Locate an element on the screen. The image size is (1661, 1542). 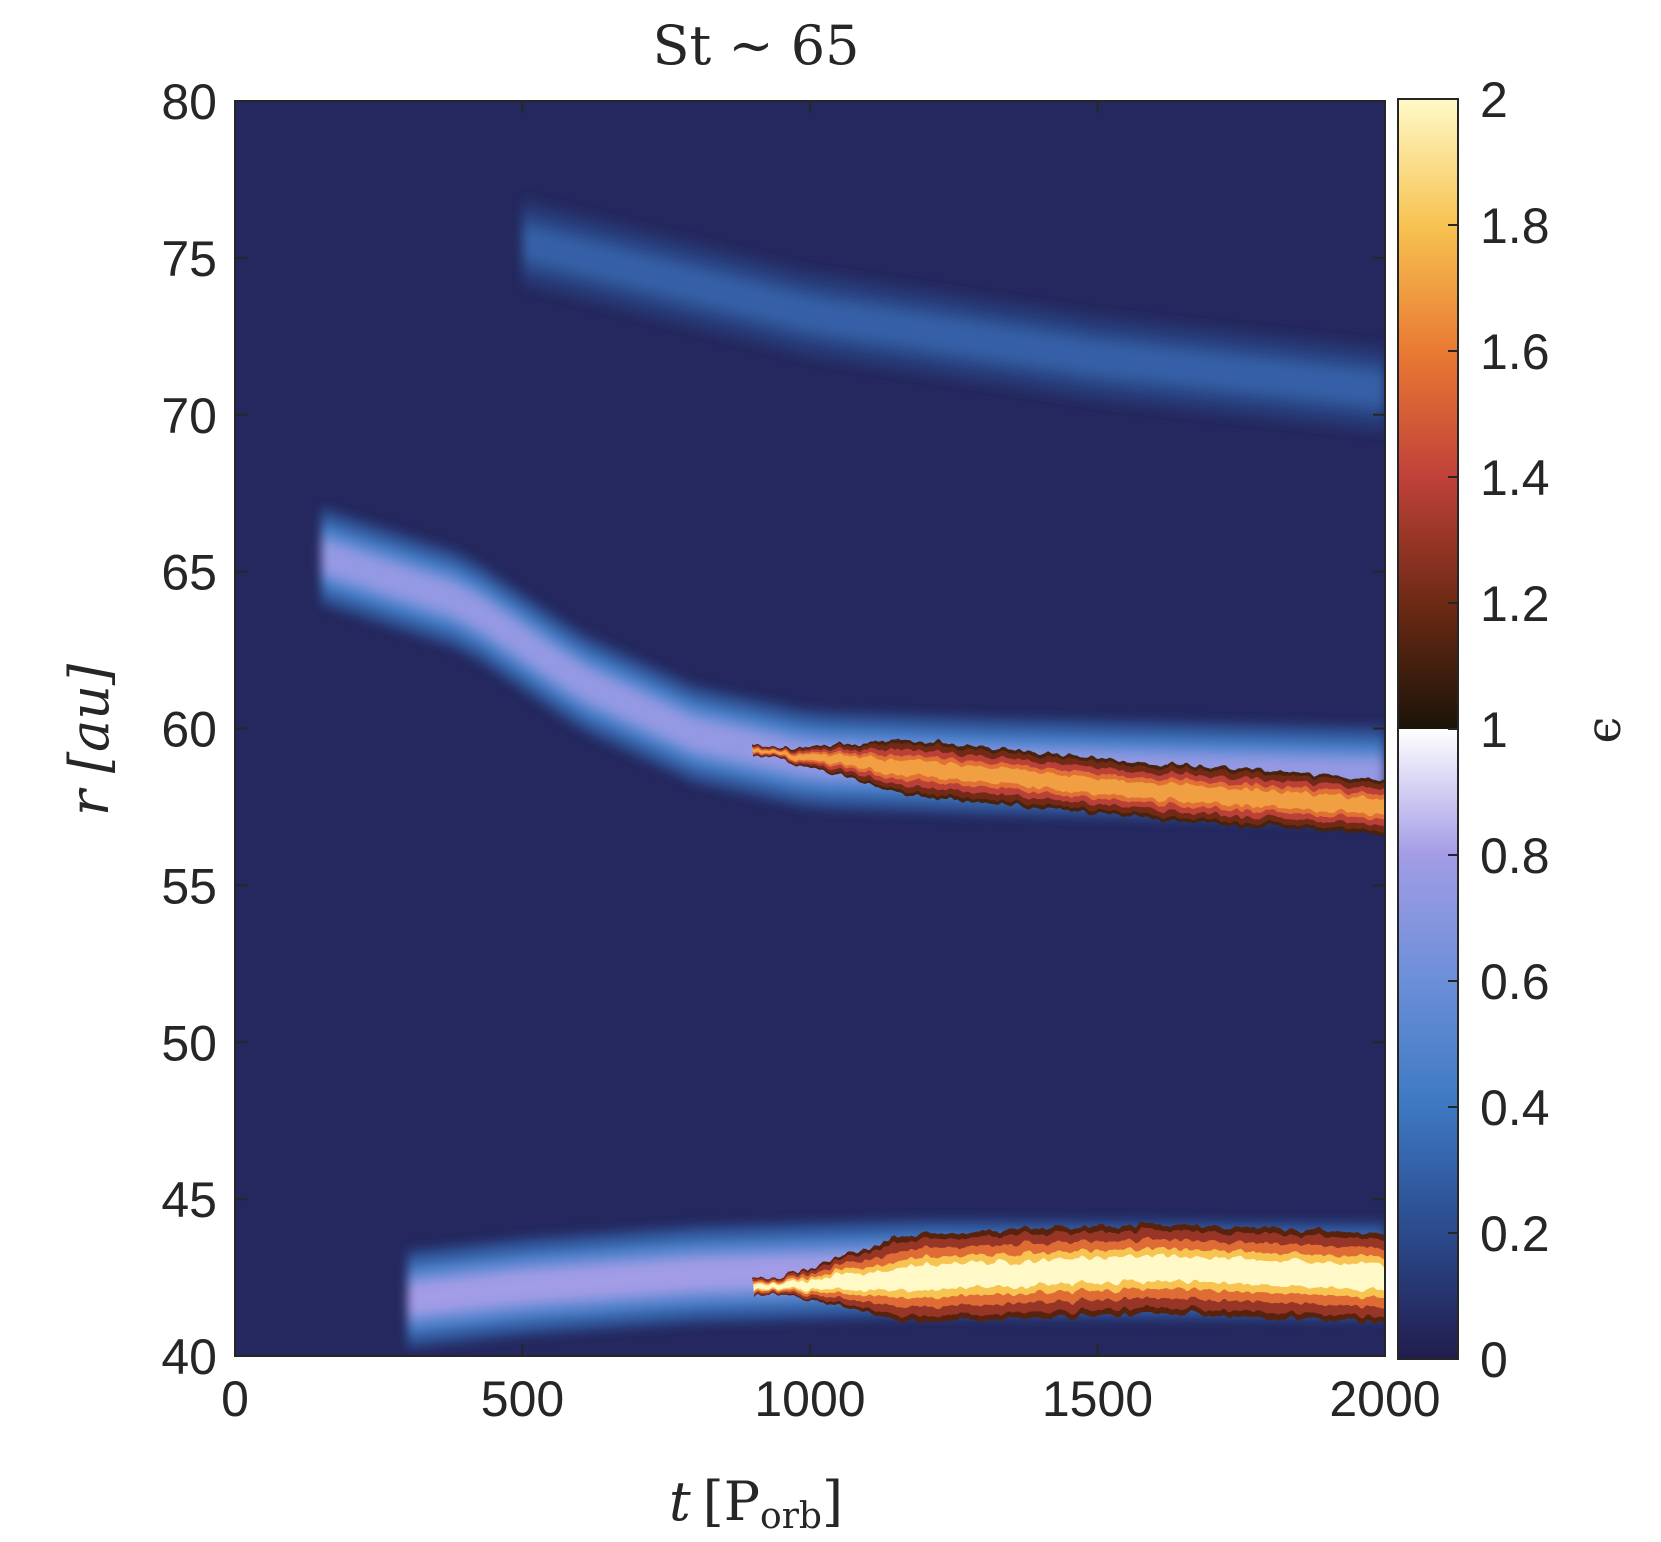
colorbar-tick-label: 0 is located at coordinates (1494, 1360).